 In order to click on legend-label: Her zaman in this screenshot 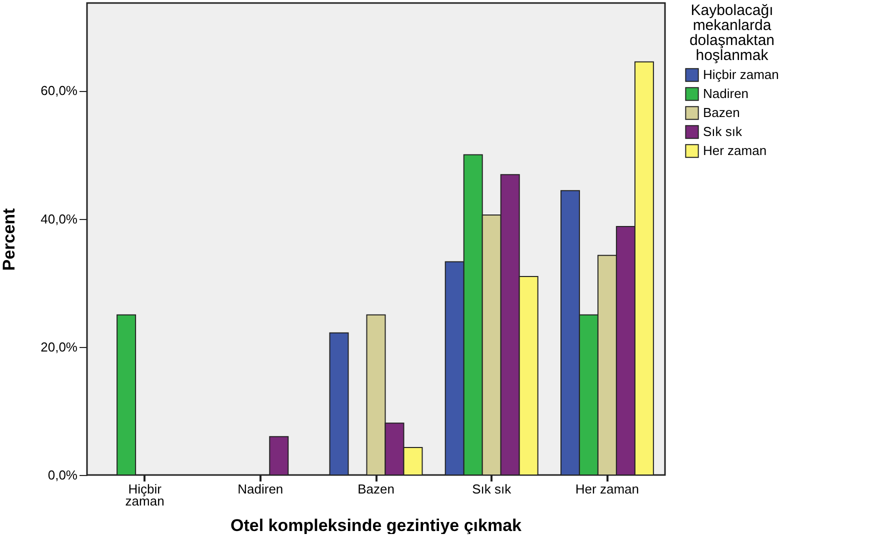, I will do `click(735, 150)`.